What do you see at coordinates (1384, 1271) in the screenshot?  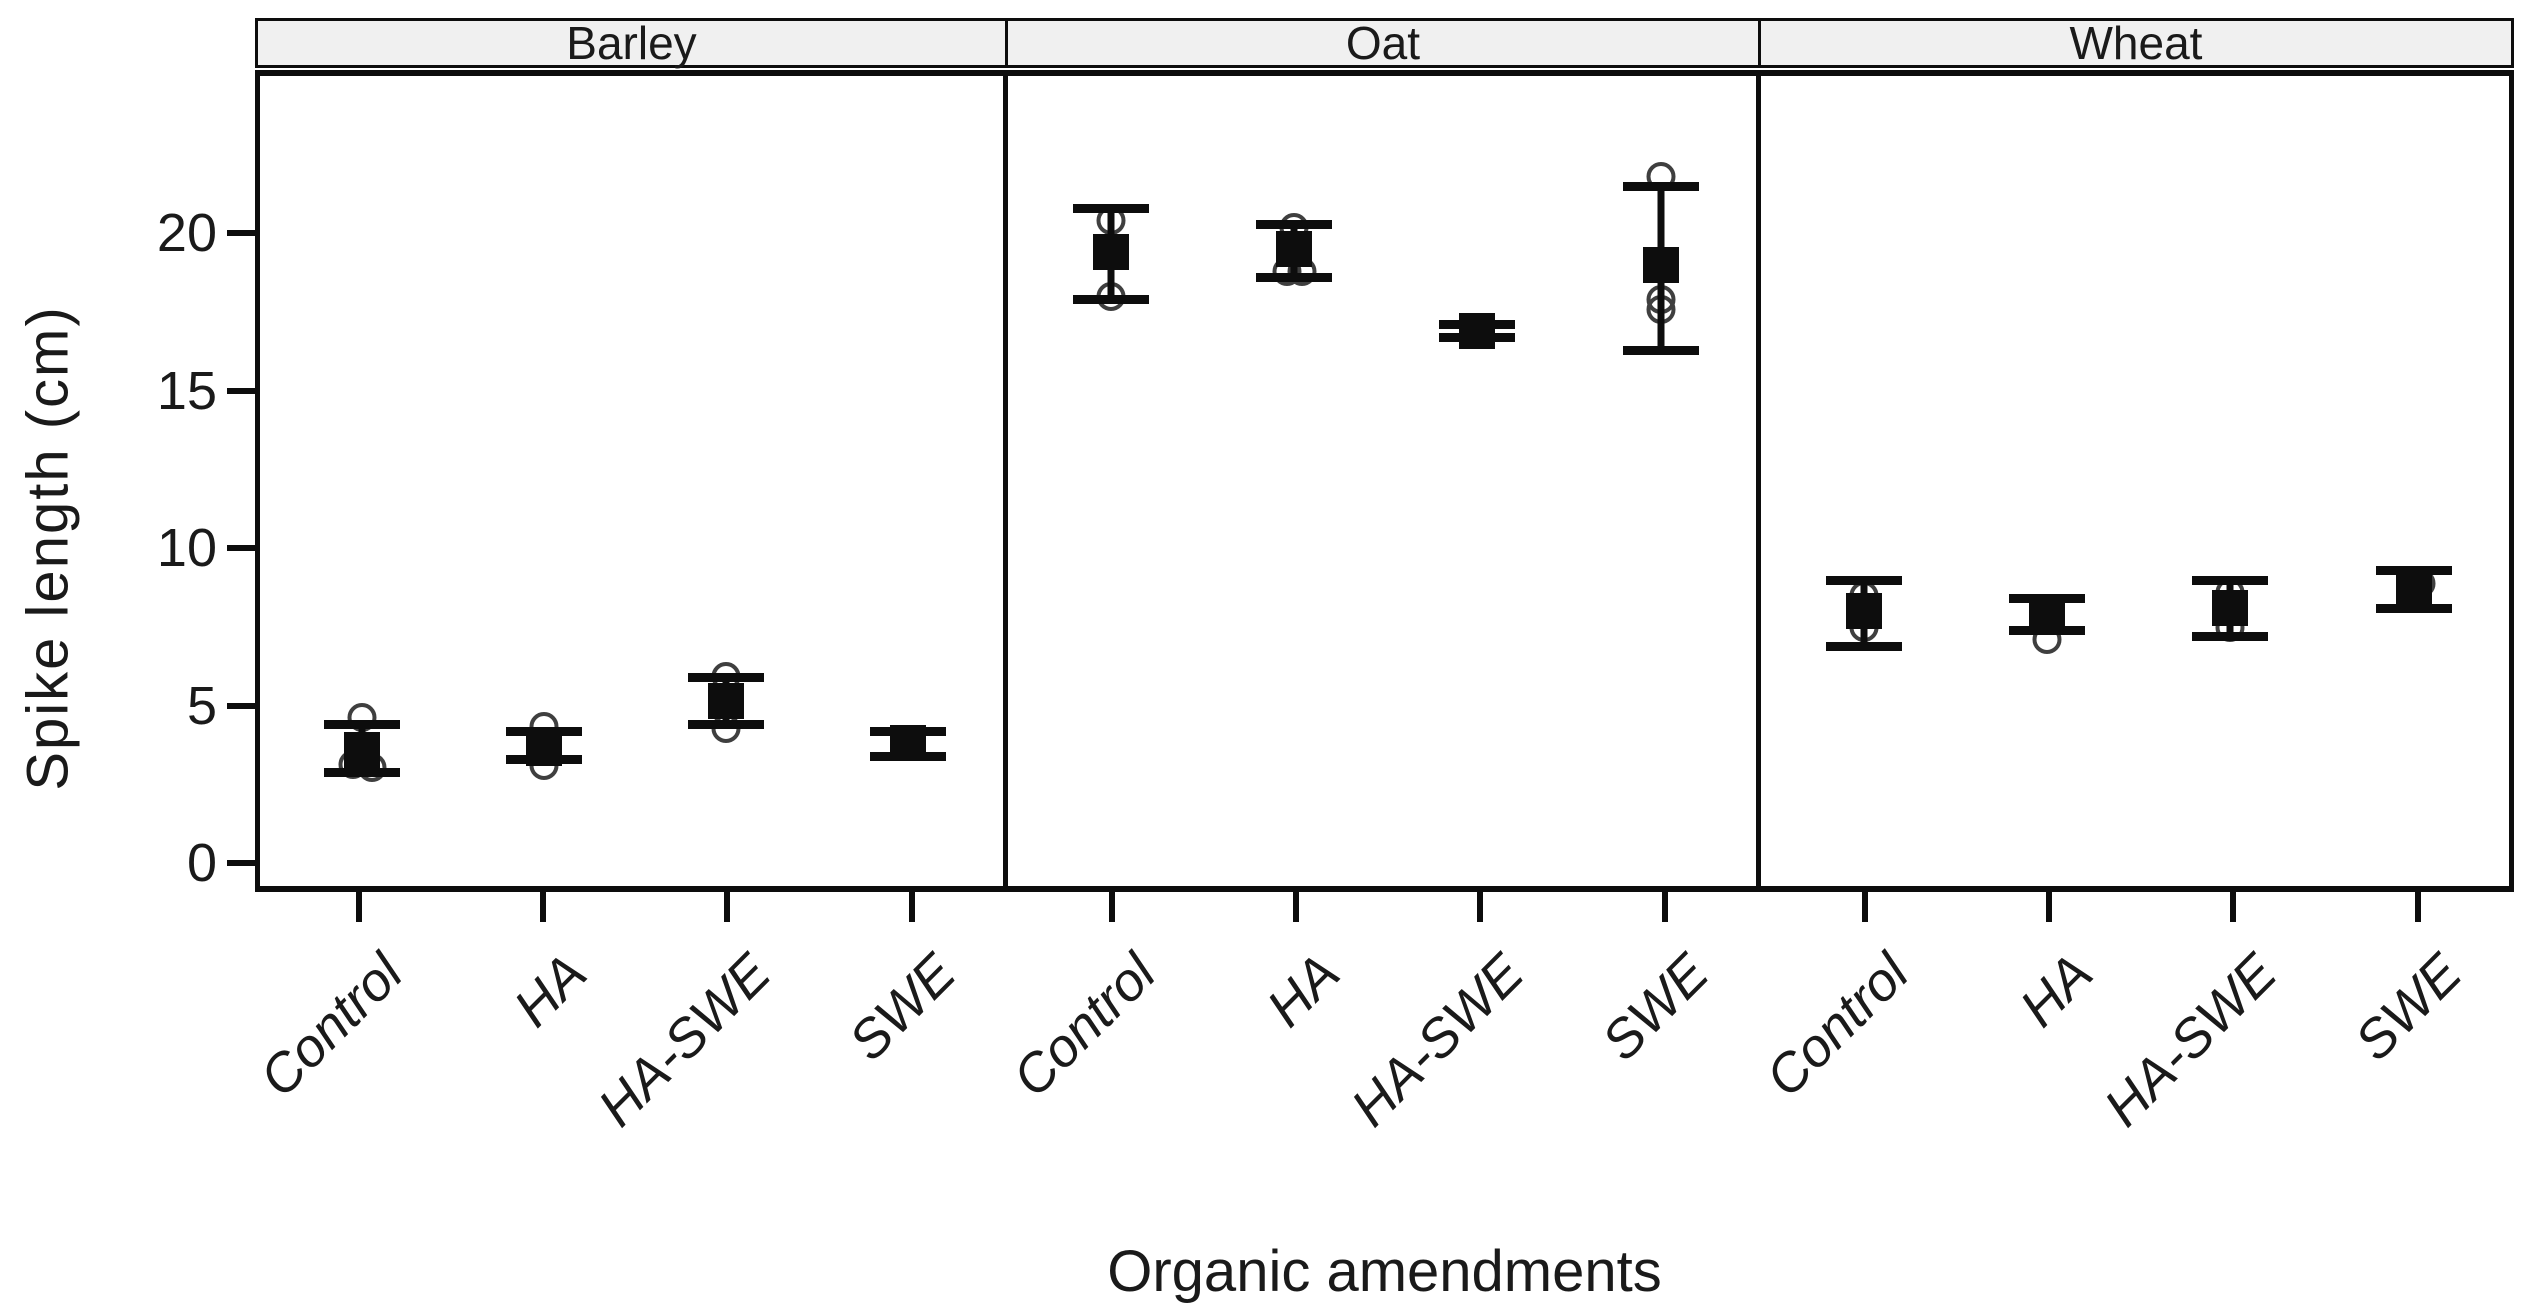 I see `x-axis-title: Organic amendments` at bounding box center [1384, 1271].